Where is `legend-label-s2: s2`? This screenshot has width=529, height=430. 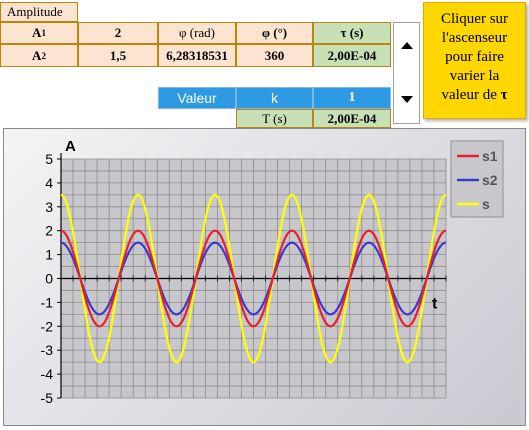 legend-label-s2: s2 is located at coordinates (490, 180).